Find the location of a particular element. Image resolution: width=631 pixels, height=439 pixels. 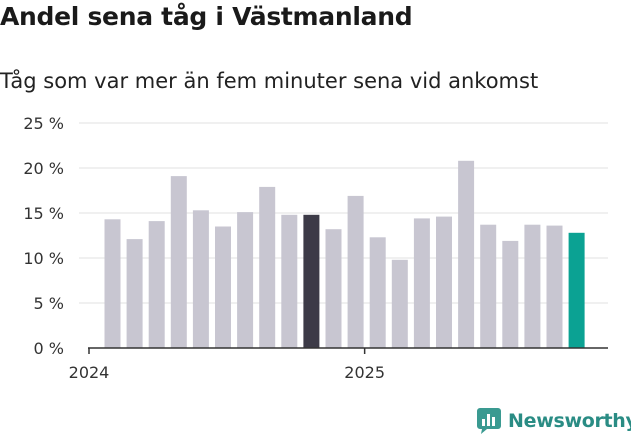

chart-title: Andel sena tåg i Västmanland is located at coordinates (206, 16).